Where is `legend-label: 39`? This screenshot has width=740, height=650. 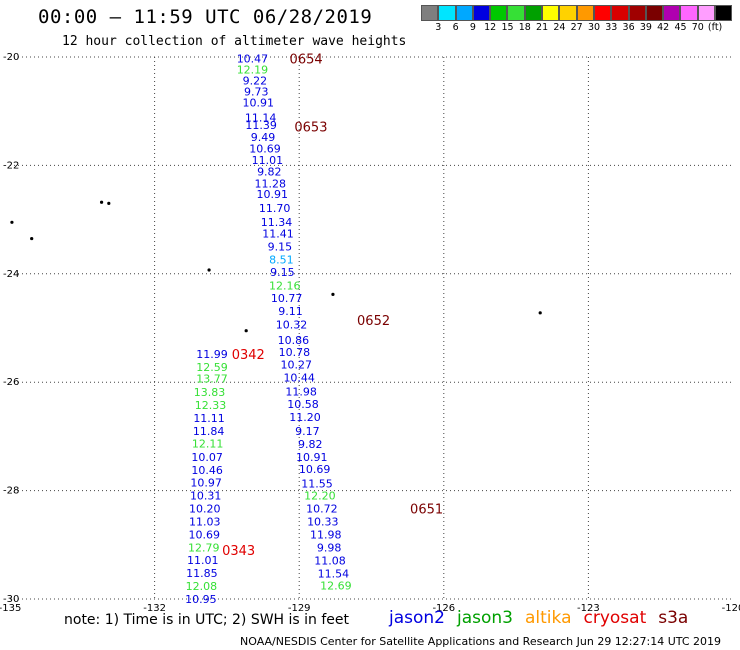 legend-label: 39 is located at coordinates (645, 27).